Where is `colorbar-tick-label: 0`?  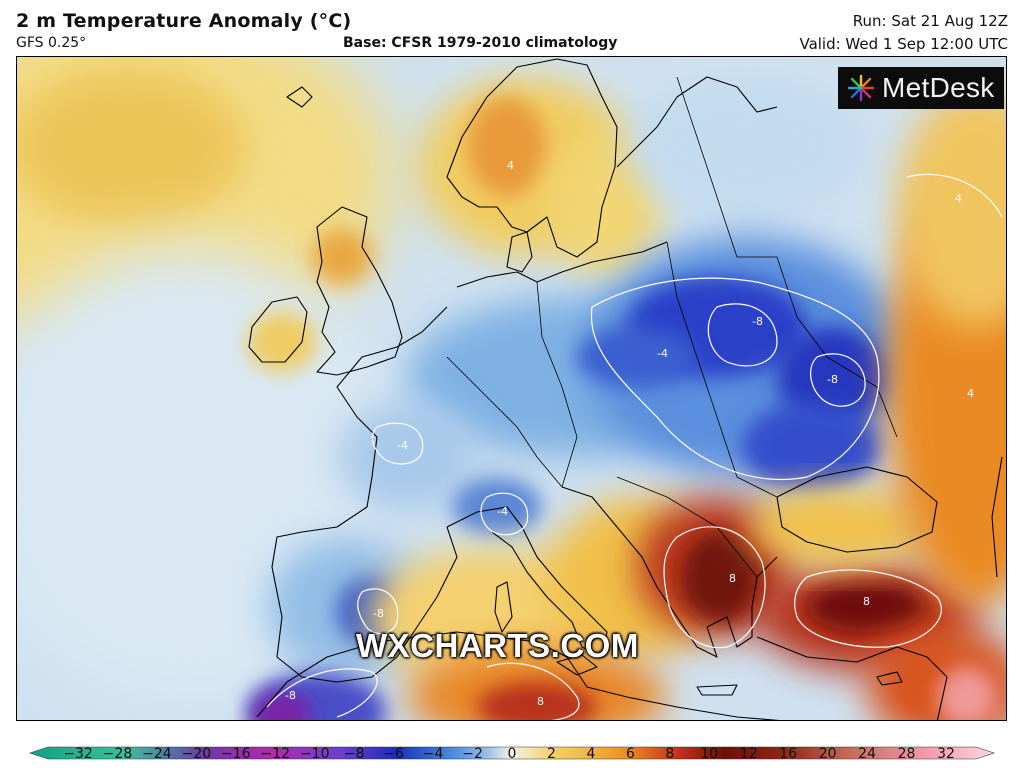
colorbar-tick-label: 0 is located at coordinates (512, 754).